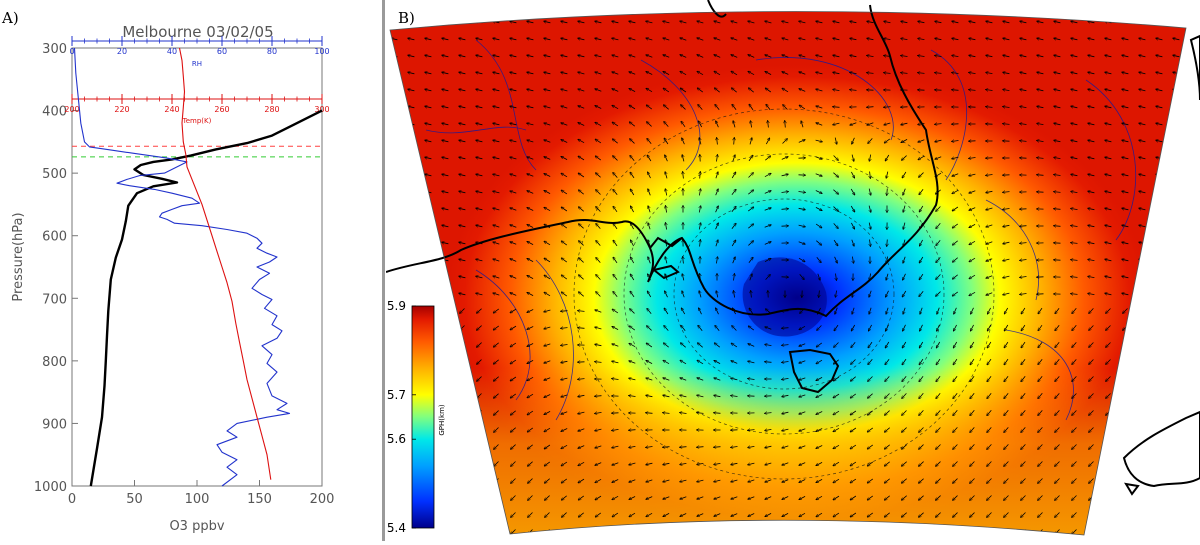 This screenshot has width=1200, height=545. Describe the element at coordinates (423, 417) in the screenshot. I see `colorbar-scale` at that location.